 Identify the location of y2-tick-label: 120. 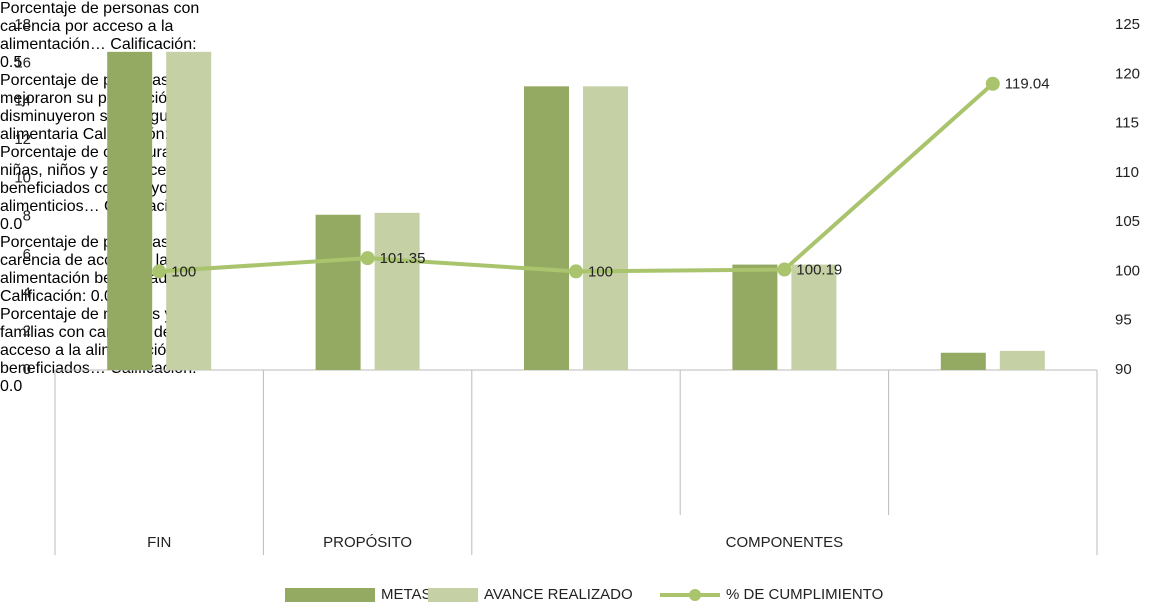
(1127, 73).